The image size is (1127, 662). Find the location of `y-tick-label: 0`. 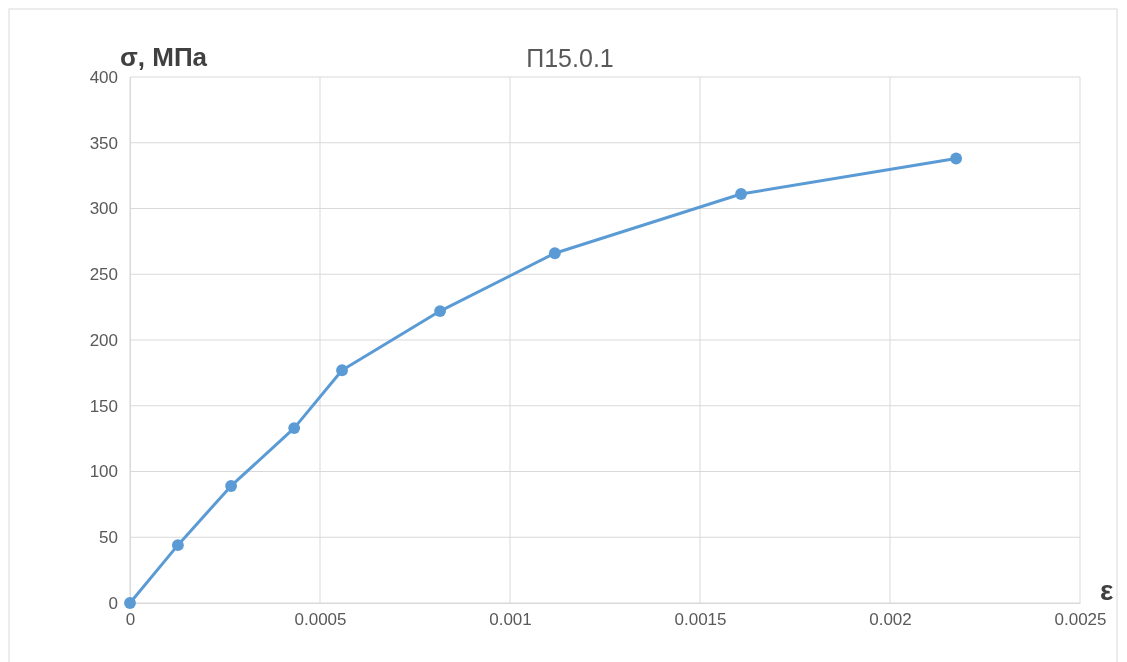

y-tick-label: 0 is located at coordinates (113, 603).